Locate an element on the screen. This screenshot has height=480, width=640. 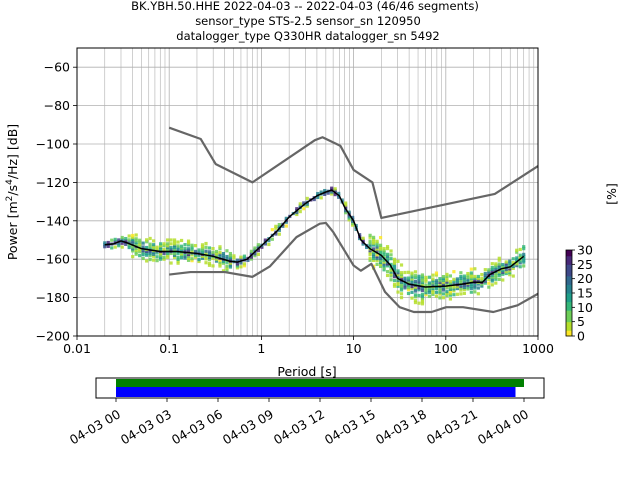
low-noise-model-line is located at coordinates (354, 267).